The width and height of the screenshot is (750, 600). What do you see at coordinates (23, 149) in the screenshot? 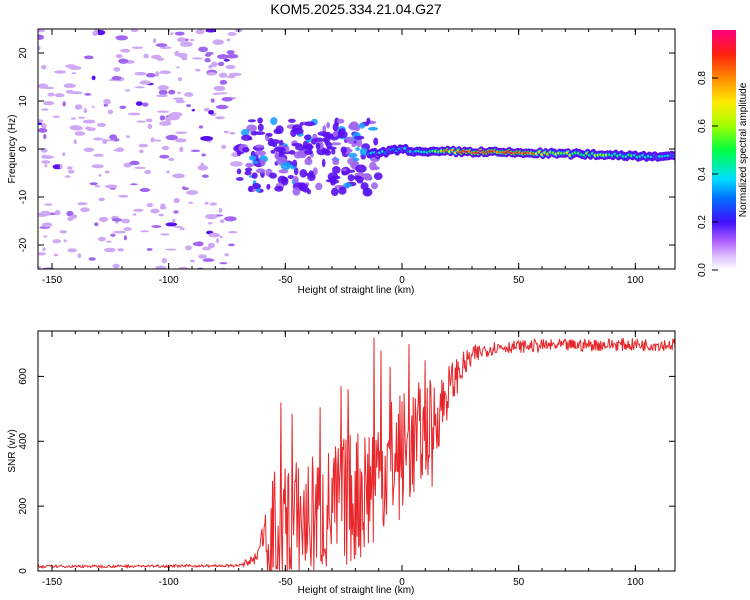
I see `spectrogram-y-tick-label: 0` at bounding box center [23, 149].